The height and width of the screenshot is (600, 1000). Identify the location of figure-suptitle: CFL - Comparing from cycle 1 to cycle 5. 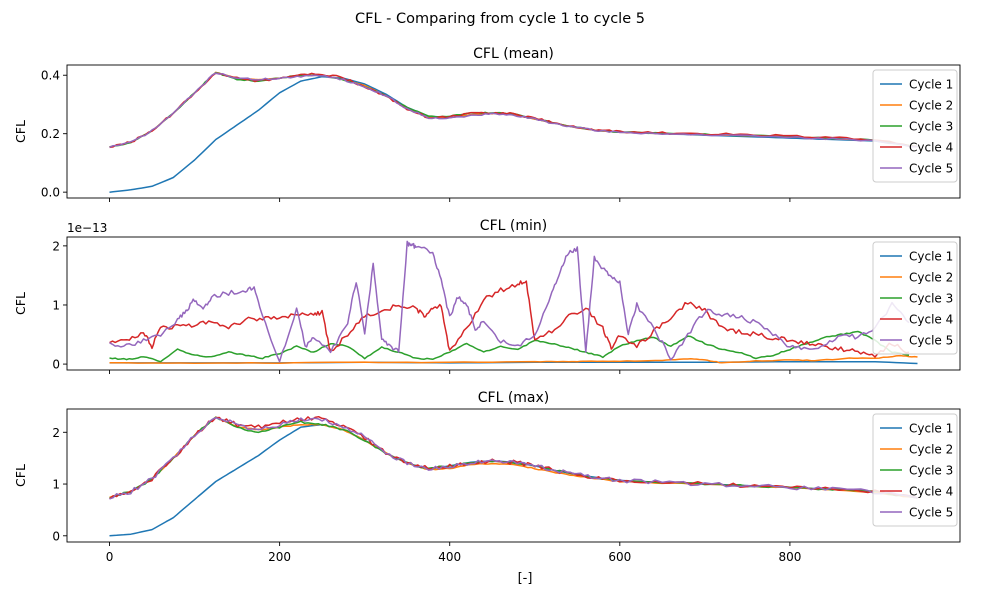
(500, 19).